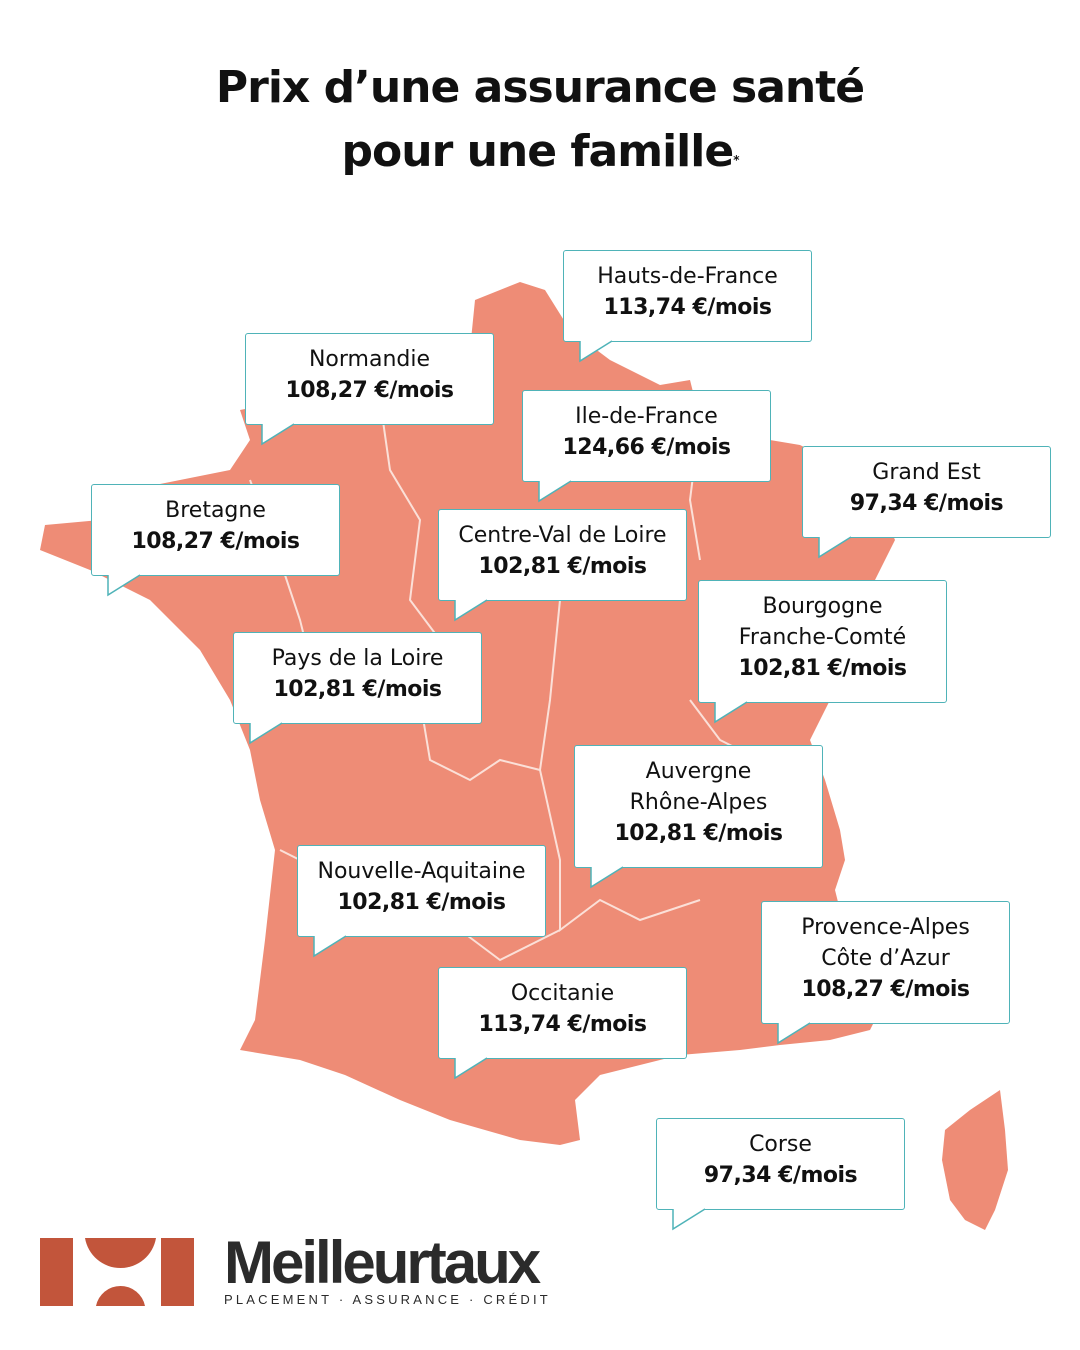 The width and height of the screenshot is (1080, 1350). Describe the element at coordinates (698, 771) in the screenshot. I see `region-name: Auvergne` at that location.